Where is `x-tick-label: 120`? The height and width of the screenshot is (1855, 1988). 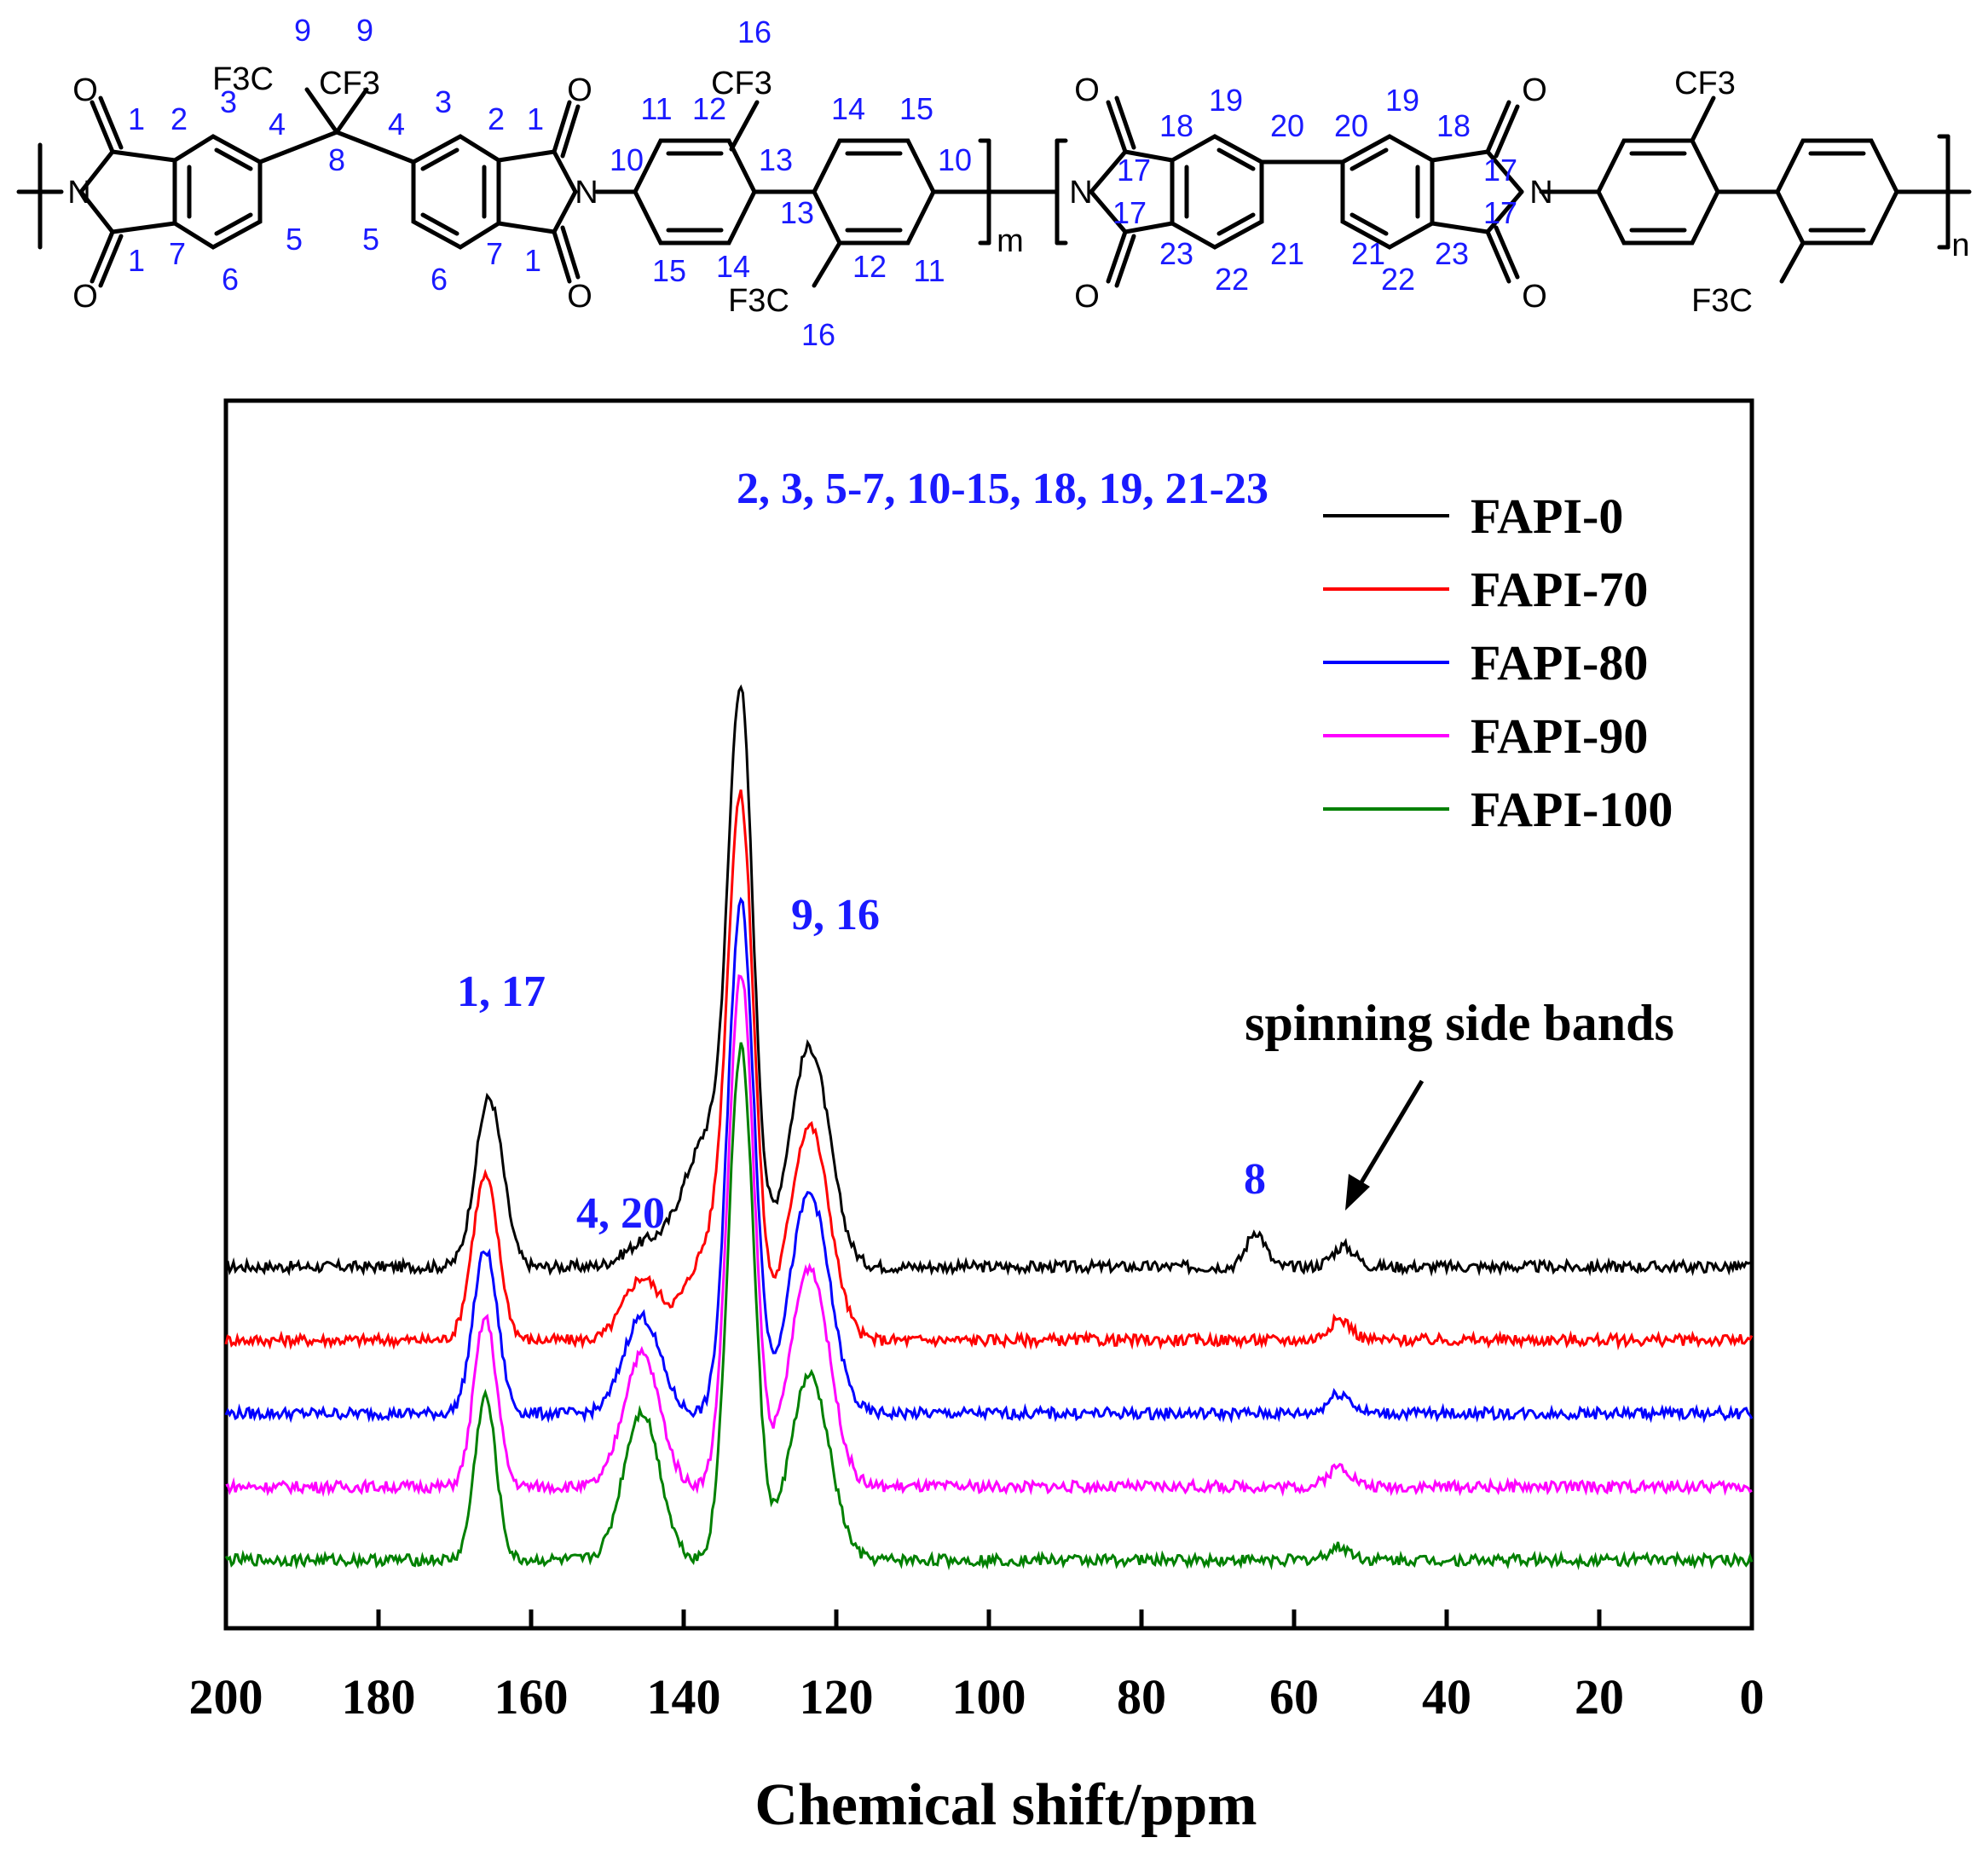
x-tick-label: 120 is located at coordinates (837, 1697).